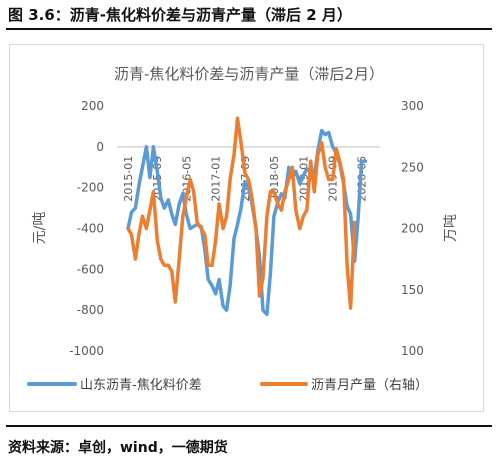 The height and width of the screenshot is (463, 500). Describe the element at coordinates (90, 229) in the screenshot. I see `y-tick-label: -400` at that location.